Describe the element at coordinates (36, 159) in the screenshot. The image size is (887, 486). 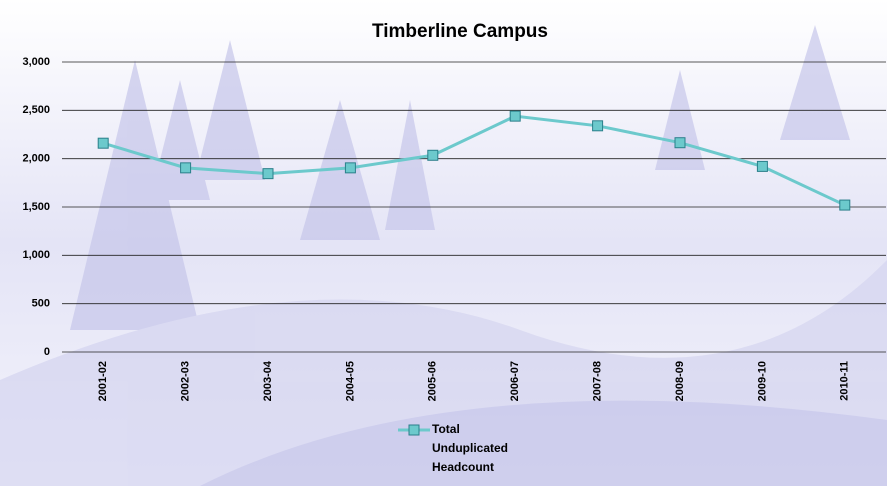
I see `y-tick-label: 2,000` at that location.